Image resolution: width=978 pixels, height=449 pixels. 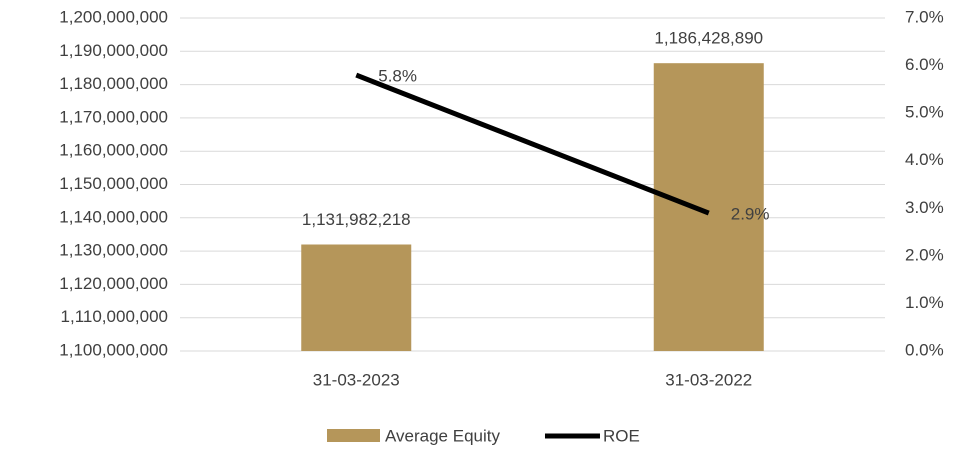 What do you see at coordinates (356, 219) in the screenshot?
I see `data-label: 1,131,982,218` at bounding box center [356, 219].